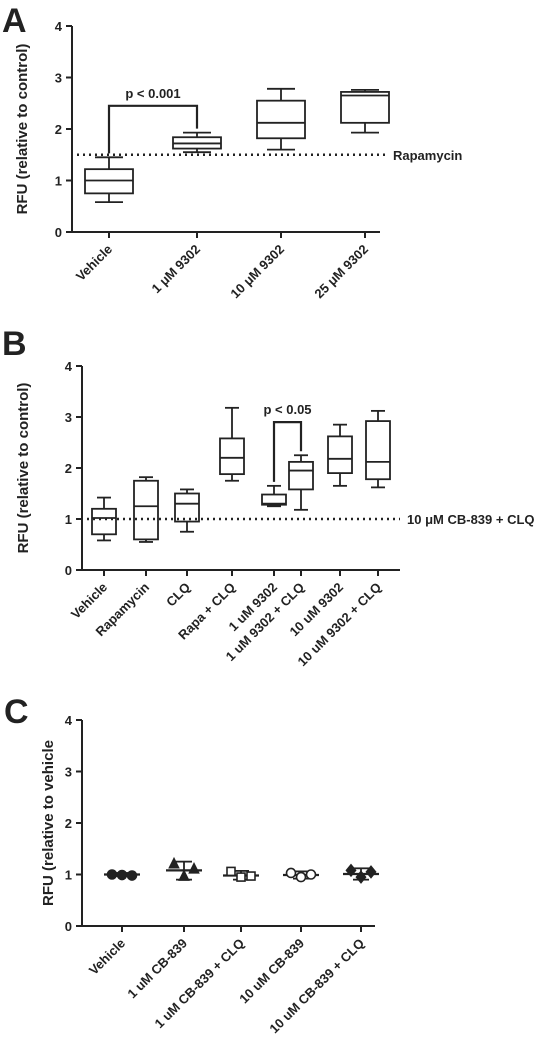  What do you see at coordinates (48, 823) in the screenshot?
I see `y-axis-label: RFU (relative to vehicle` at bounding box center [48, 823].